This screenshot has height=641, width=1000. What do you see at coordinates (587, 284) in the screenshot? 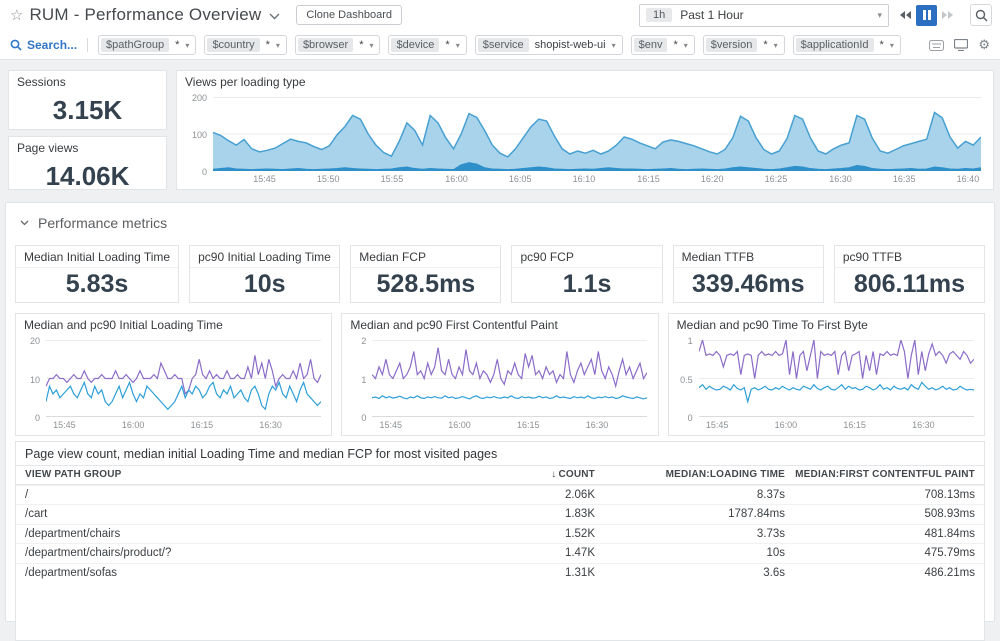
I see `metric-value: 1.1s` at bounding box center [587, 284].